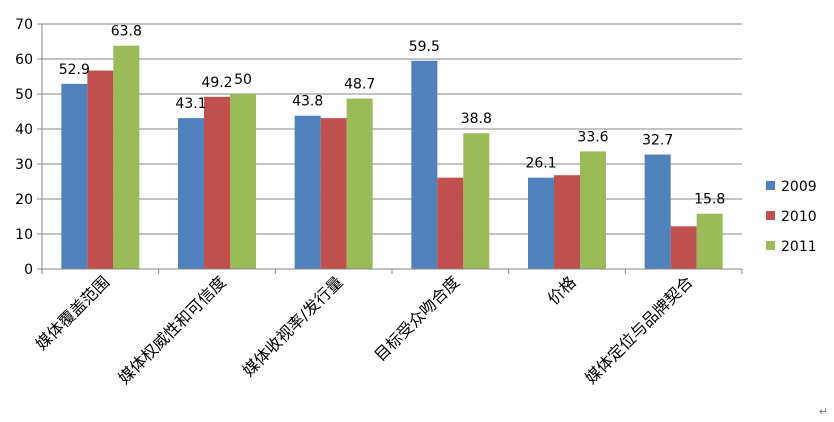 The height and width of the screenshot is (422, 834). I want to click on legend-item-2010: 2010, so click(791, 217).